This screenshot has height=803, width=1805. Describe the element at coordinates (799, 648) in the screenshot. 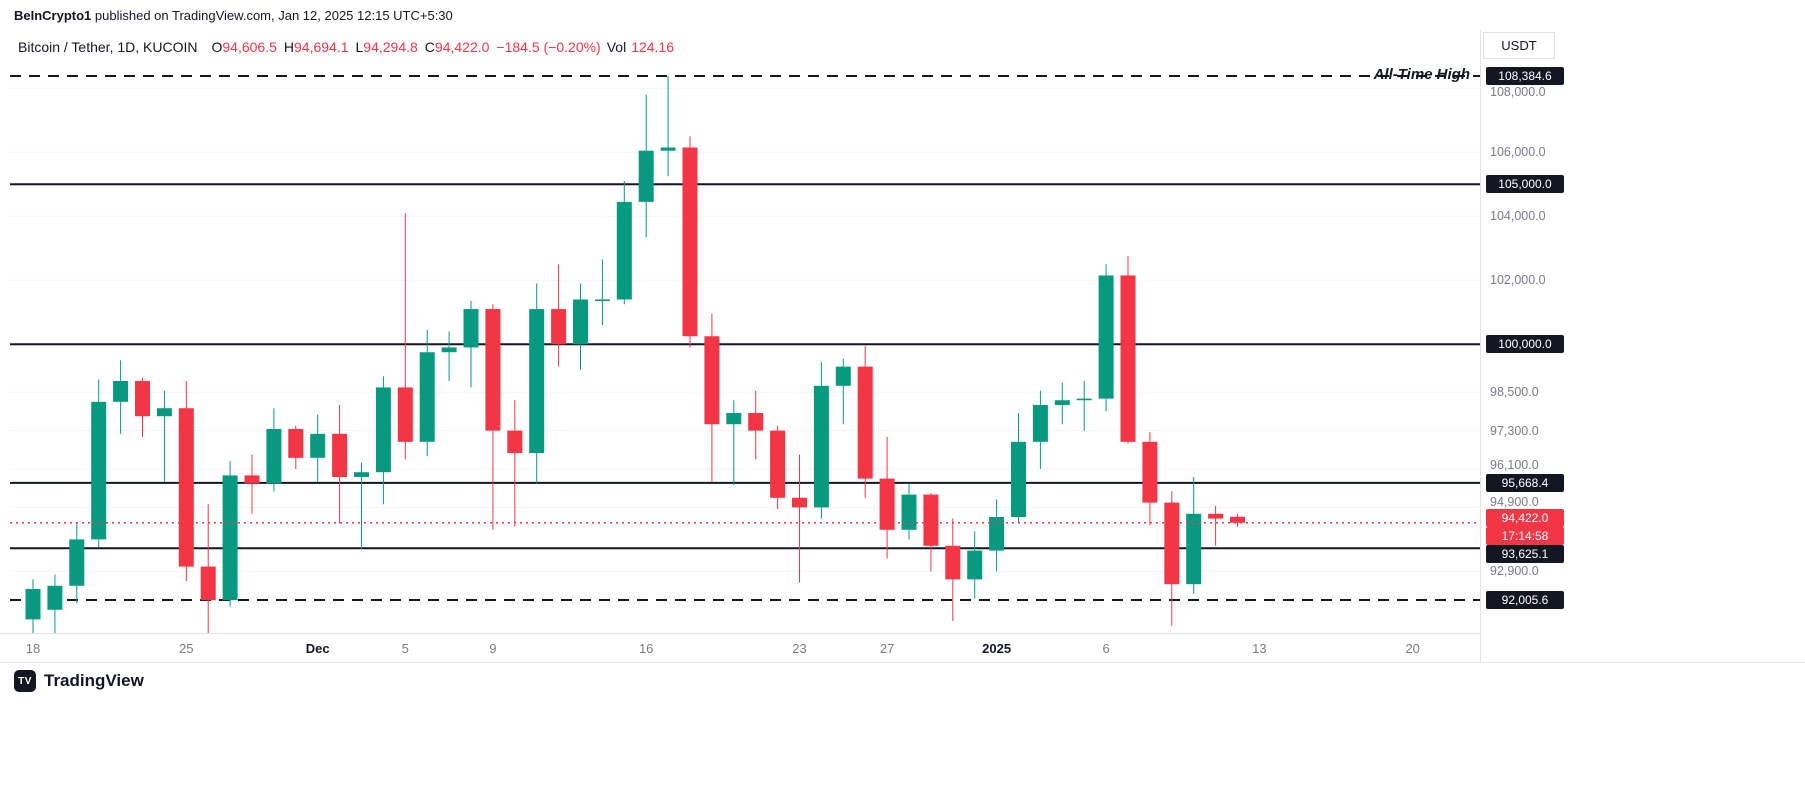

I see `time-axis-label: 23` at that location.